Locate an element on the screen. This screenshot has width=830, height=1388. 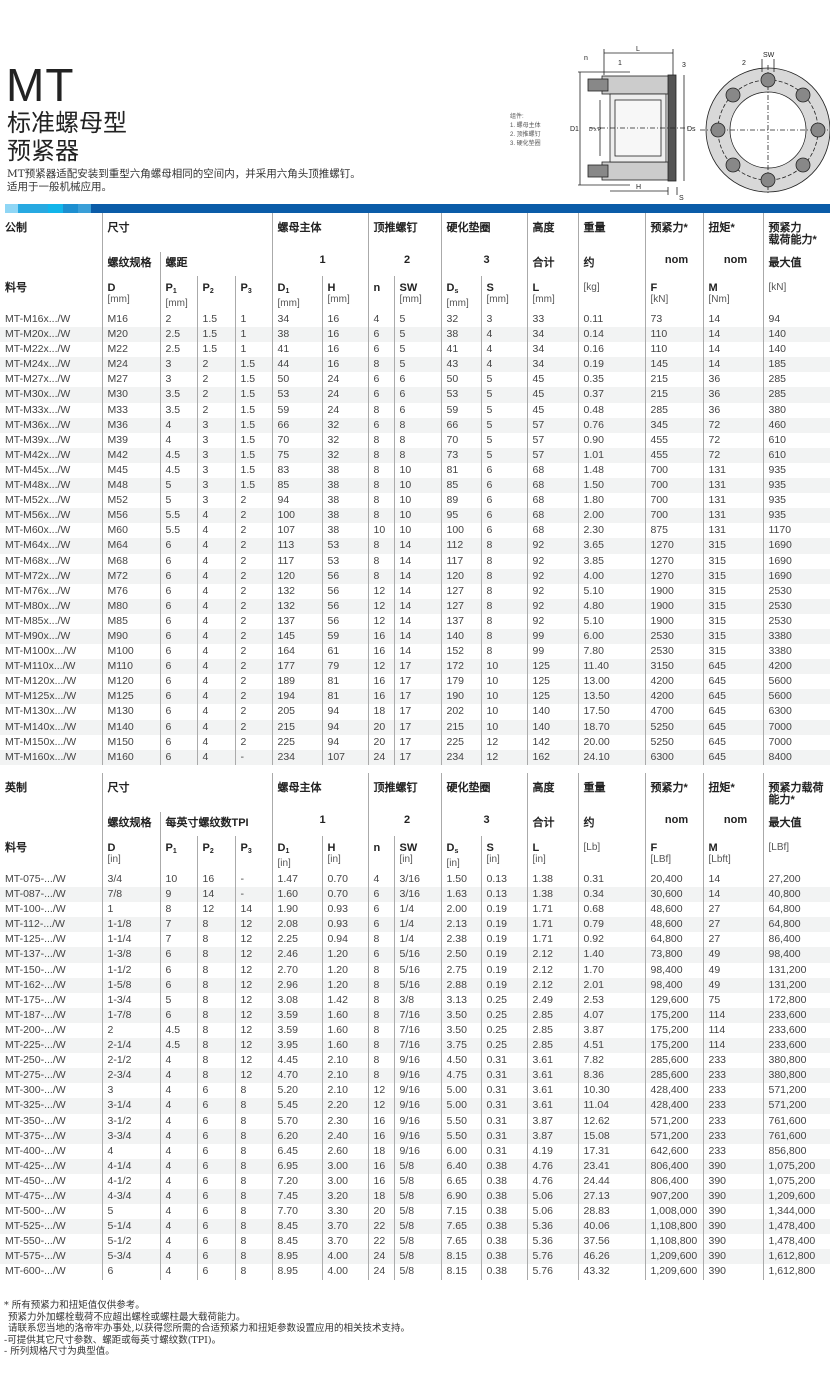
table-cell: 3-1/2 is located at coordinates (130, 1121).